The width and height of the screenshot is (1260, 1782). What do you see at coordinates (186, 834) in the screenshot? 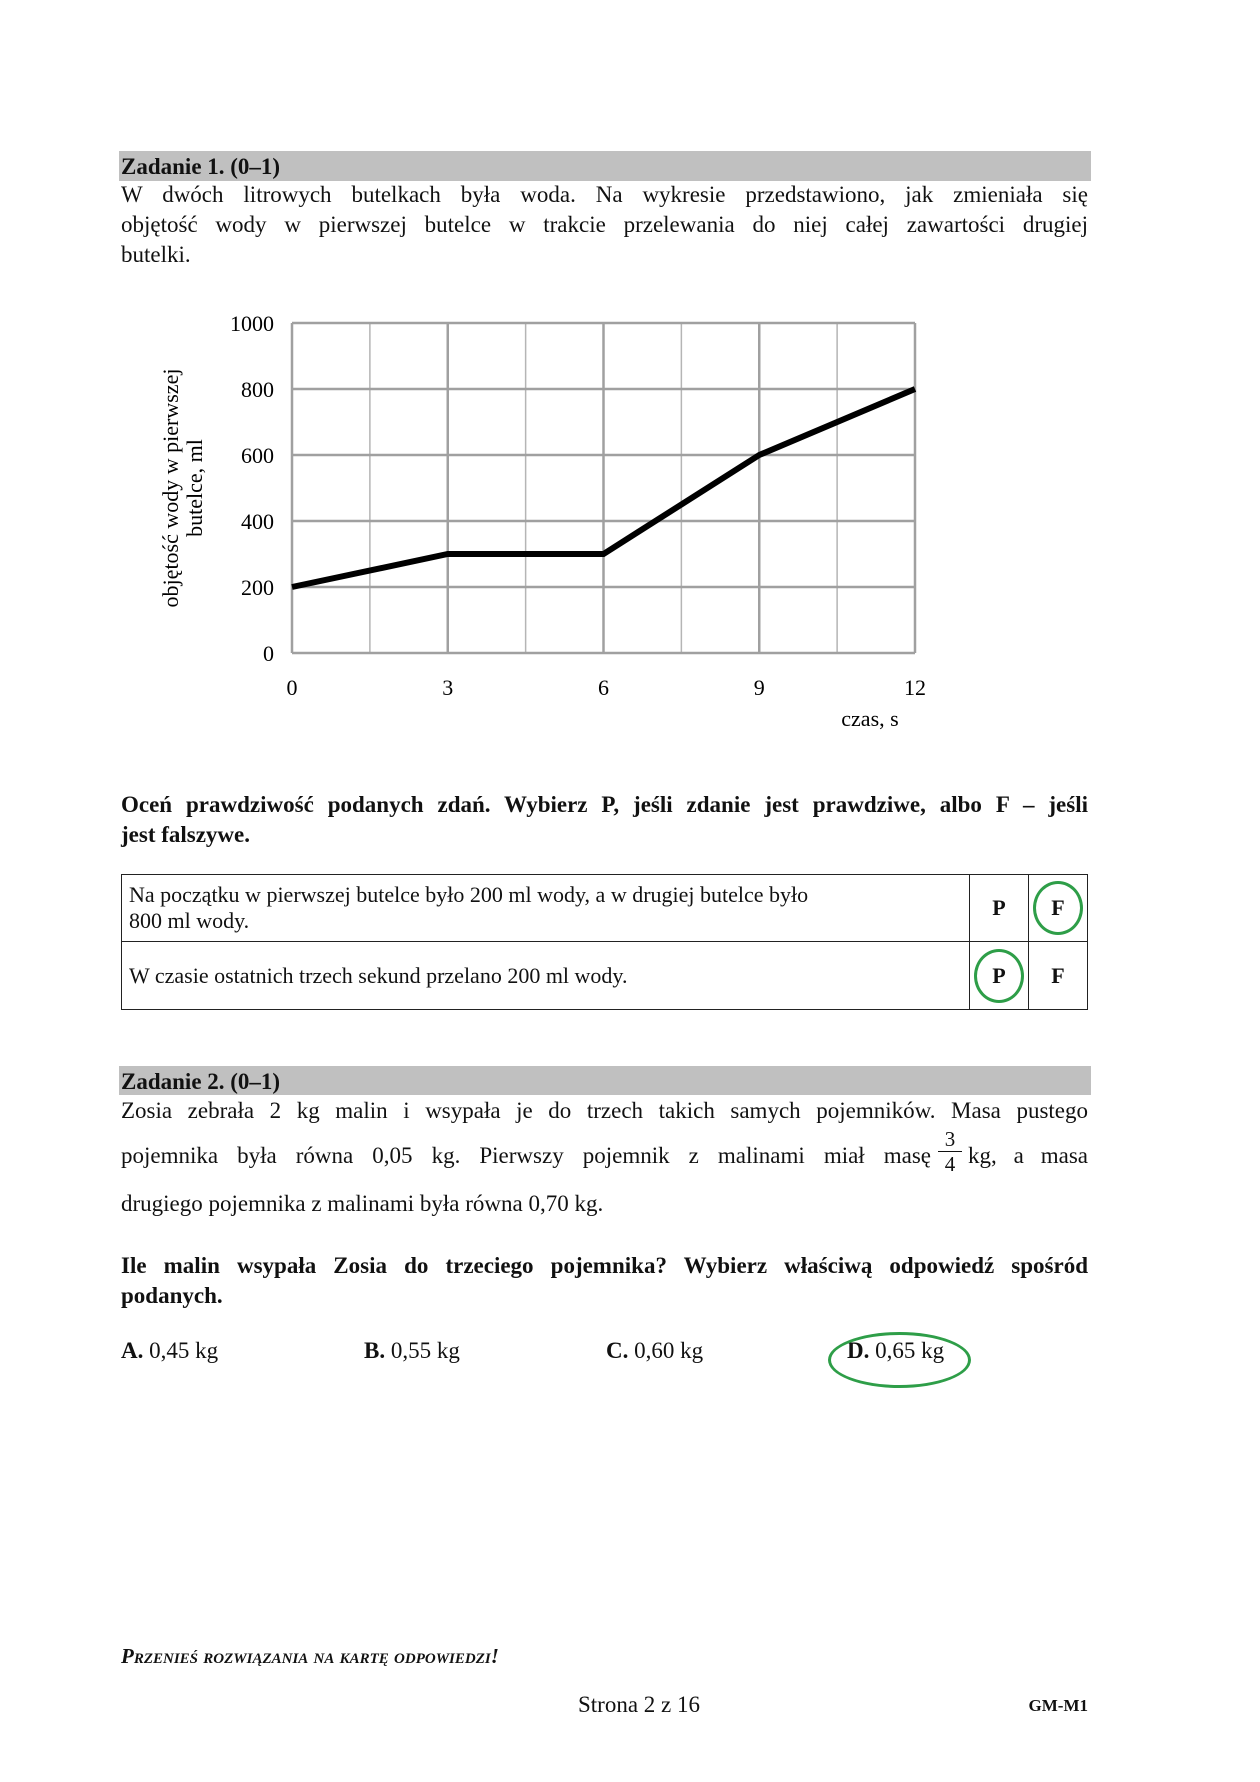
I see `instruction-line: jest falszywe.` at bounding box center [186, 834].